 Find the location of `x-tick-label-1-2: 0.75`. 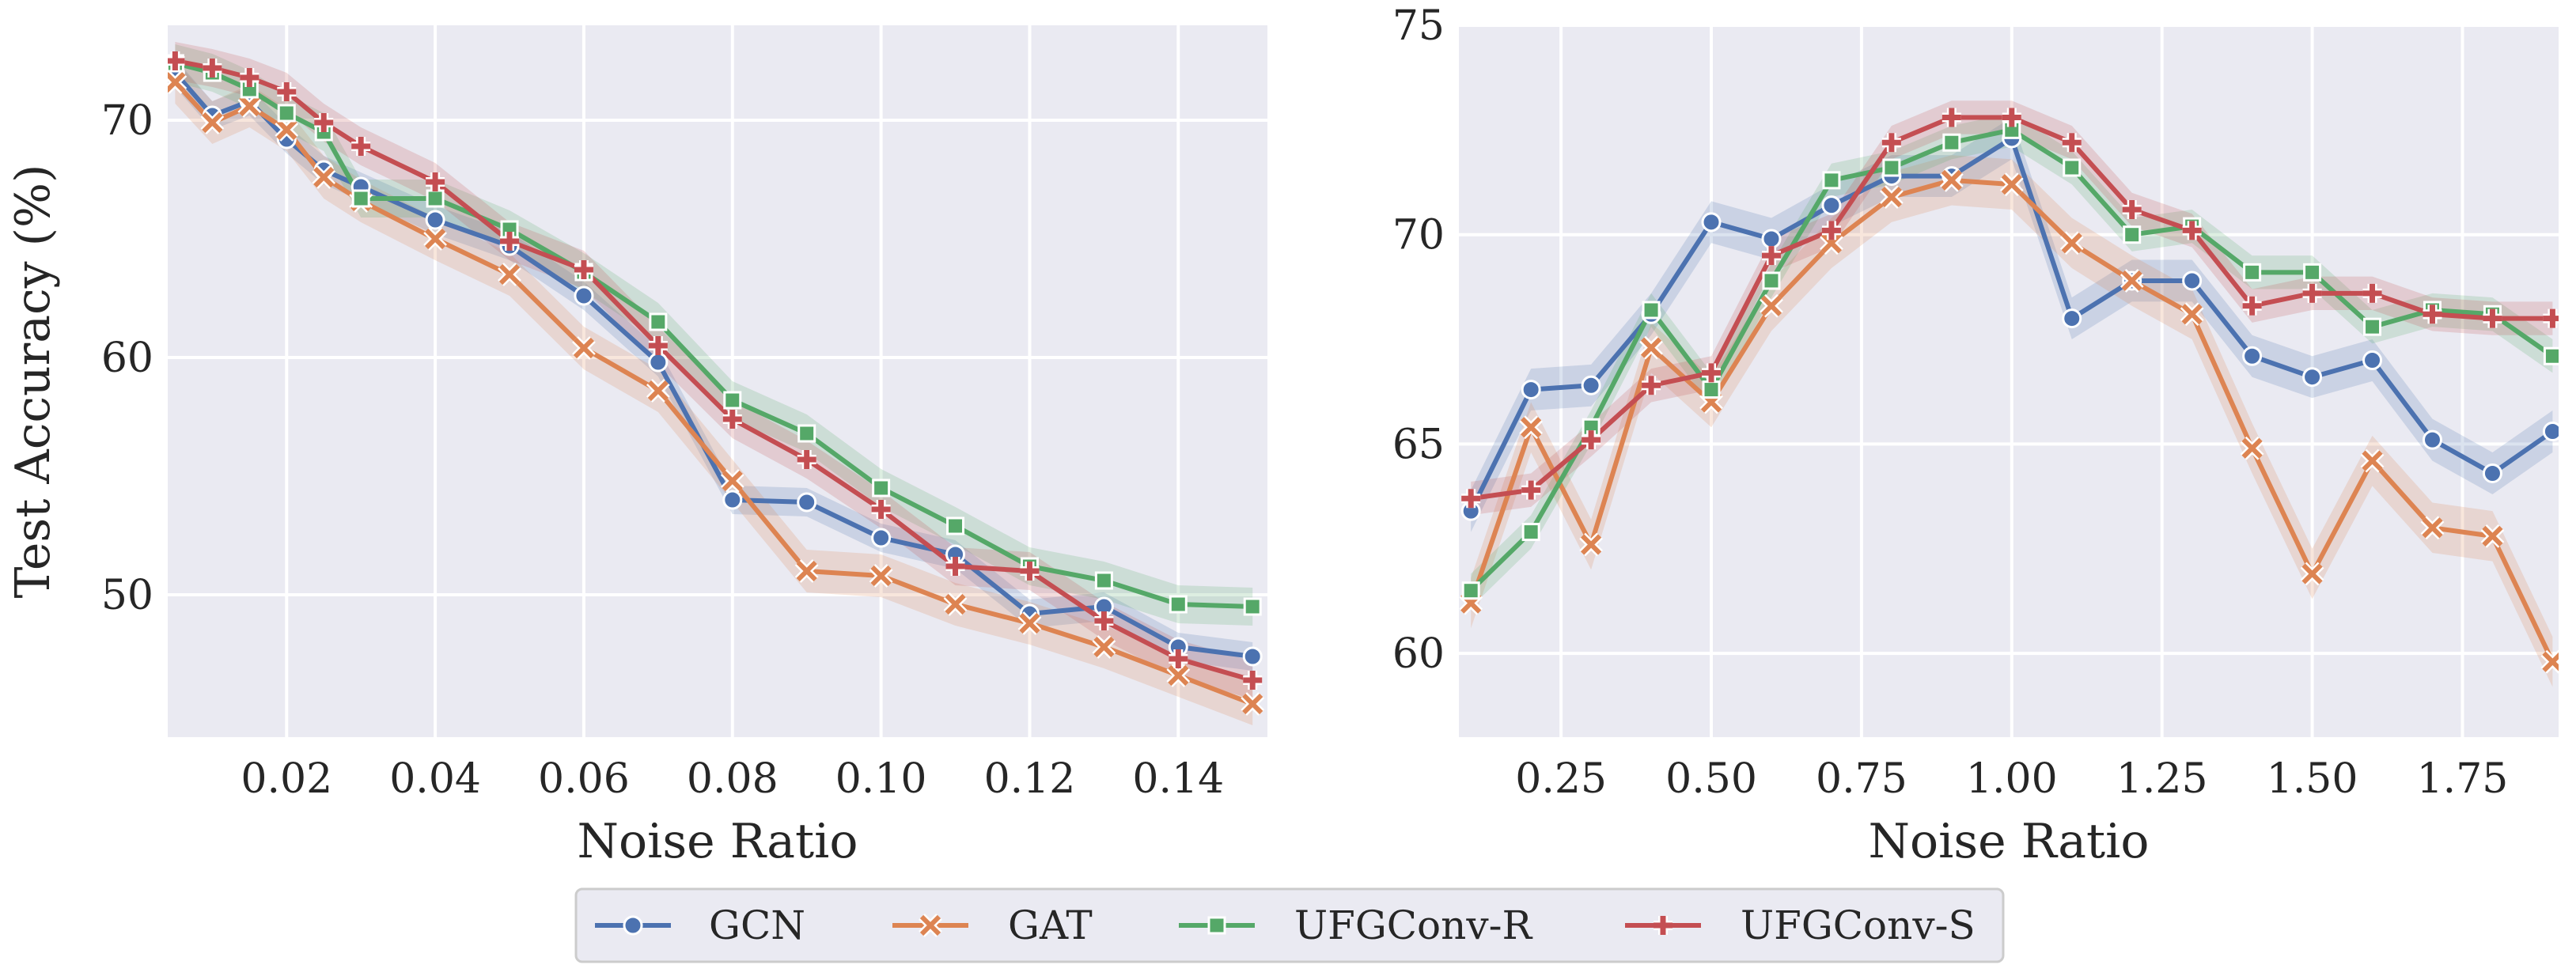

x-tick-label-1-2: 0.75 is located at coordinates (1861, 779).